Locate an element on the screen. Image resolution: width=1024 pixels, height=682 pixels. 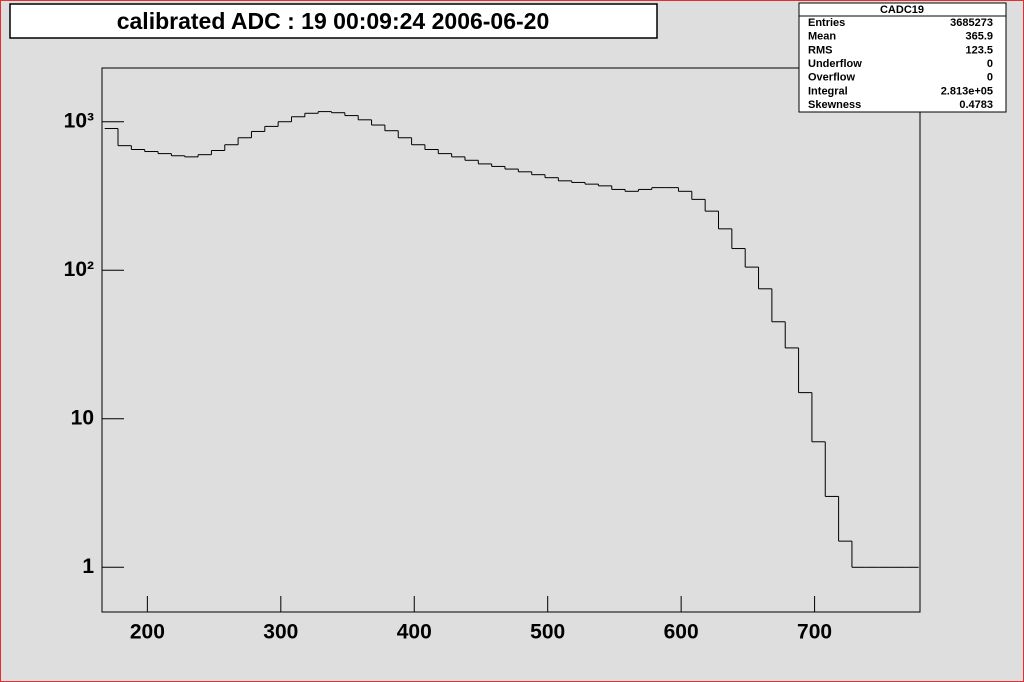
chart-title: calibrated ADC : 19 00:09:24 2006-06-20 is located at coordinates (333, 21).